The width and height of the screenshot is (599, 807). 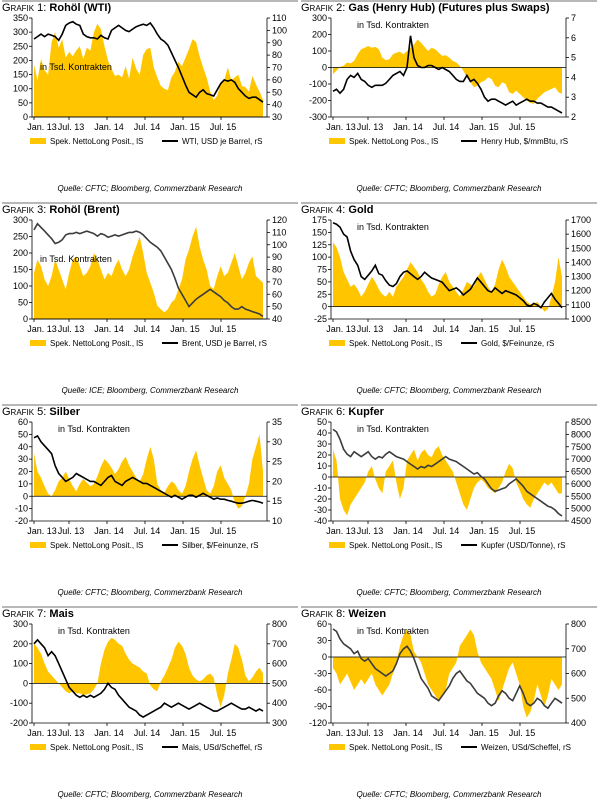 What do you see at coordinates (325, 412) in the screenshot?
I see `chart-label: Grafik 6:` at bounding box center [325, 412].